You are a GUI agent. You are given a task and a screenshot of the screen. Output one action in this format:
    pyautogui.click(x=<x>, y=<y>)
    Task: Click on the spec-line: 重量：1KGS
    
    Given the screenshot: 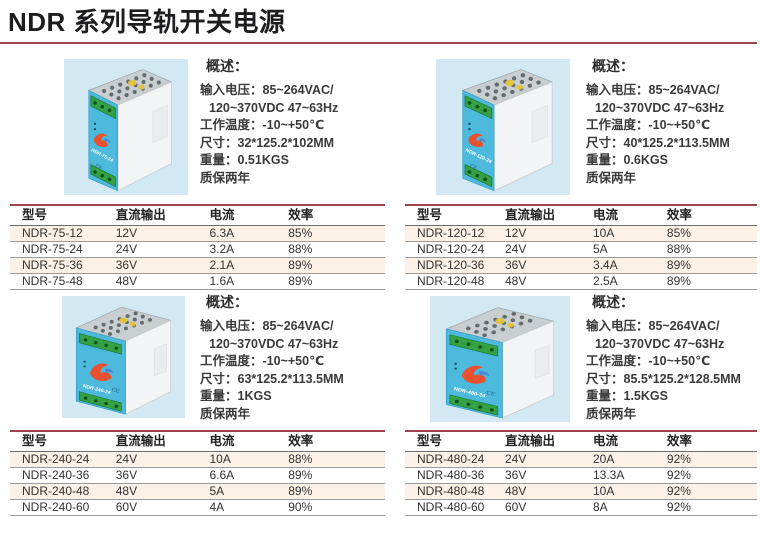 What is the action you would take?
    pyautogui.click(x=236, y=396)
    